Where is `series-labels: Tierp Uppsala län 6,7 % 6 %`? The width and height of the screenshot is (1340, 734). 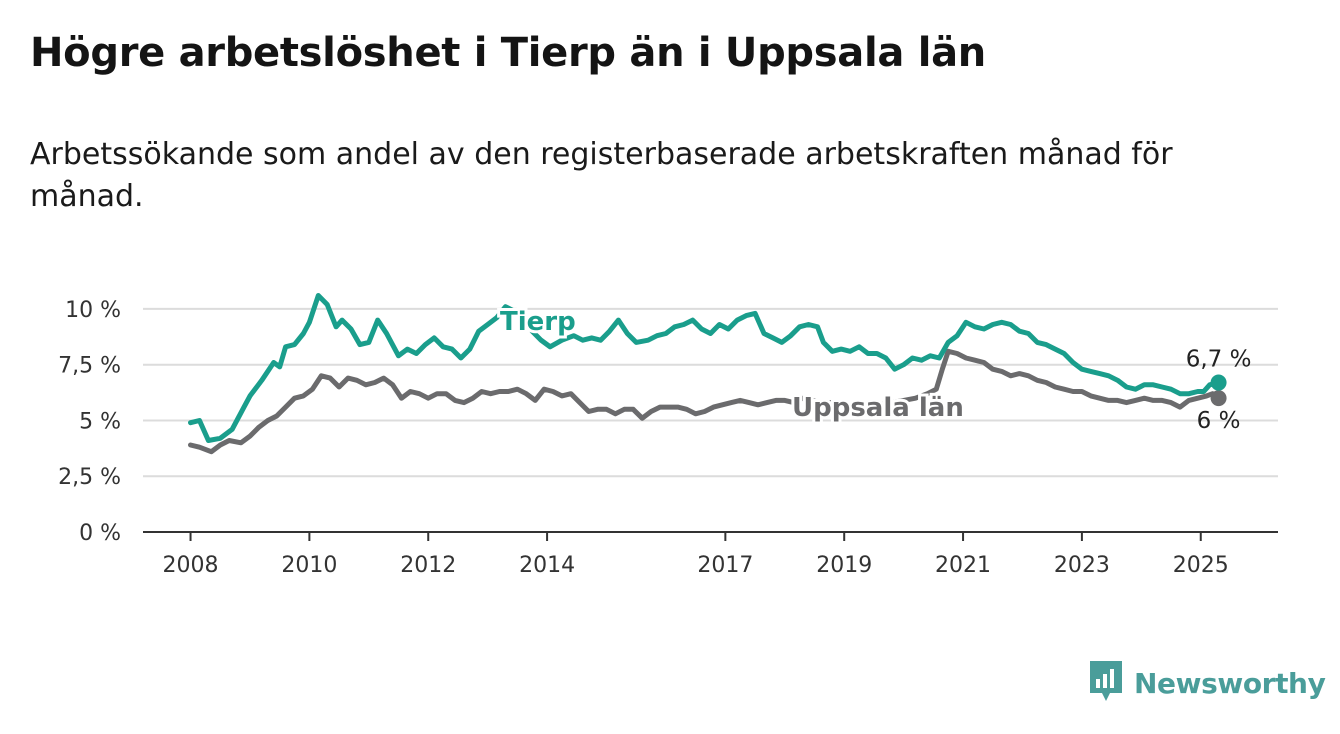 series-labels: Tierp Uppsala län 6,7 % 6 % is located at coordinates (874, 369).